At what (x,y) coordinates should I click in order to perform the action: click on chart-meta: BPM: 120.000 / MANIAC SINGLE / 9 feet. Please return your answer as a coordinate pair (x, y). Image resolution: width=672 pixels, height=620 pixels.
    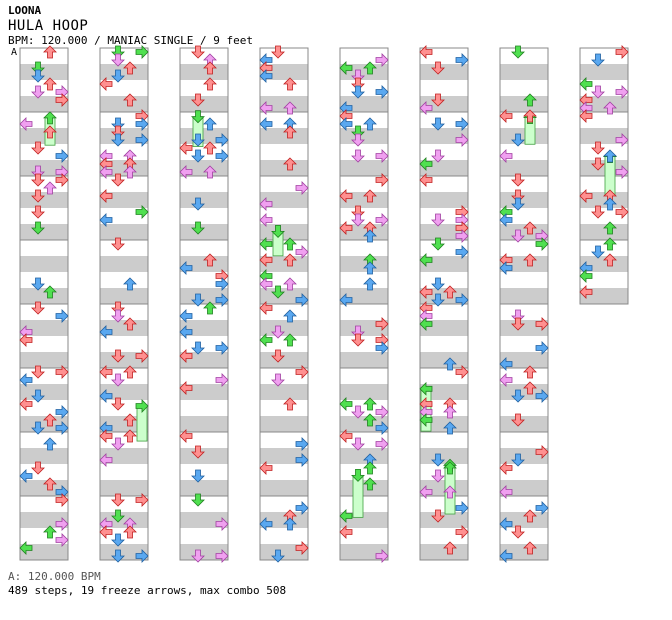
    Looking at the image, I should click on (131, 40).